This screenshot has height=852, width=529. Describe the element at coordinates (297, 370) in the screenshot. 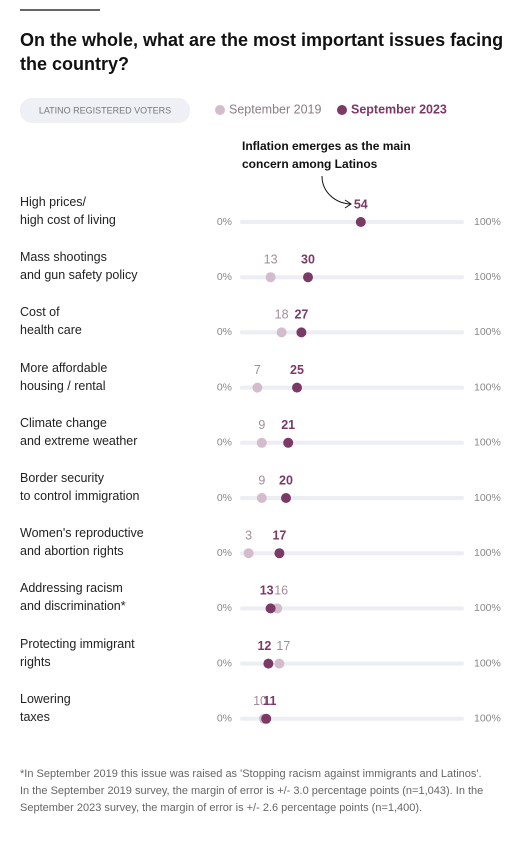

I see `value-label: 25` at that location.